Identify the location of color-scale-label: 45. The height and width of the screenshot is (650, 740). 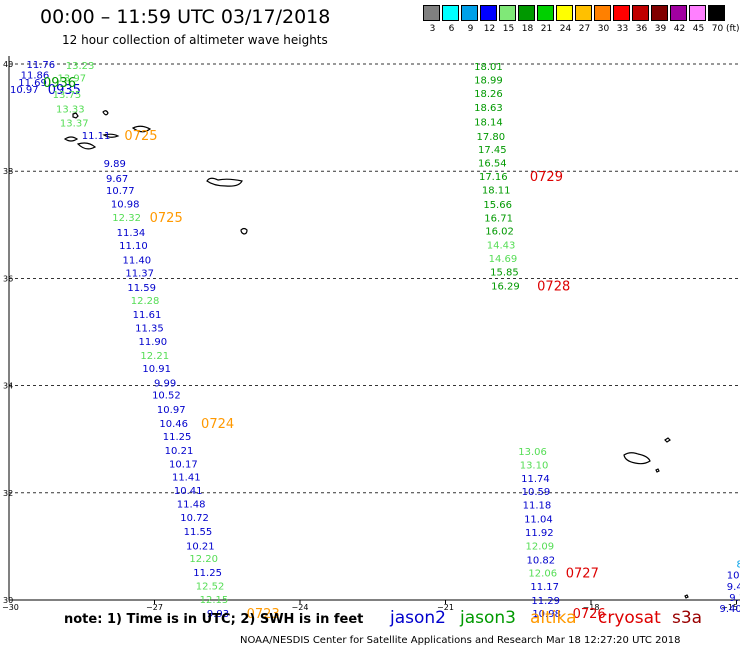
(698, 29).